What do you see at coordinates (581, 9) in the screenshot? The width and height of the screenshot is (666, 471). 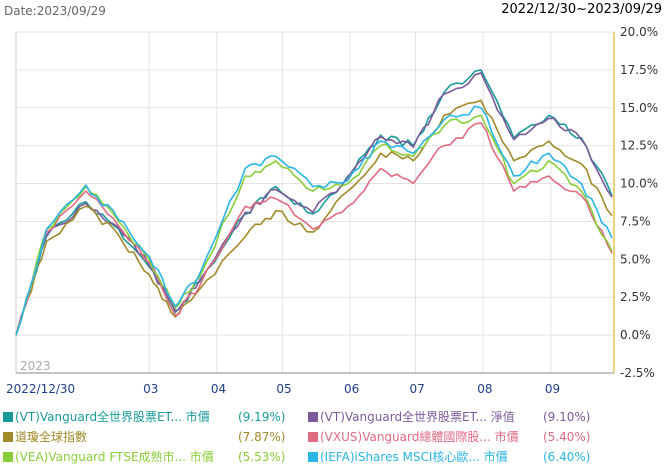 I see `date-range-label: 2022/12/30~2023/09/29` at bounding box center [581, 9].